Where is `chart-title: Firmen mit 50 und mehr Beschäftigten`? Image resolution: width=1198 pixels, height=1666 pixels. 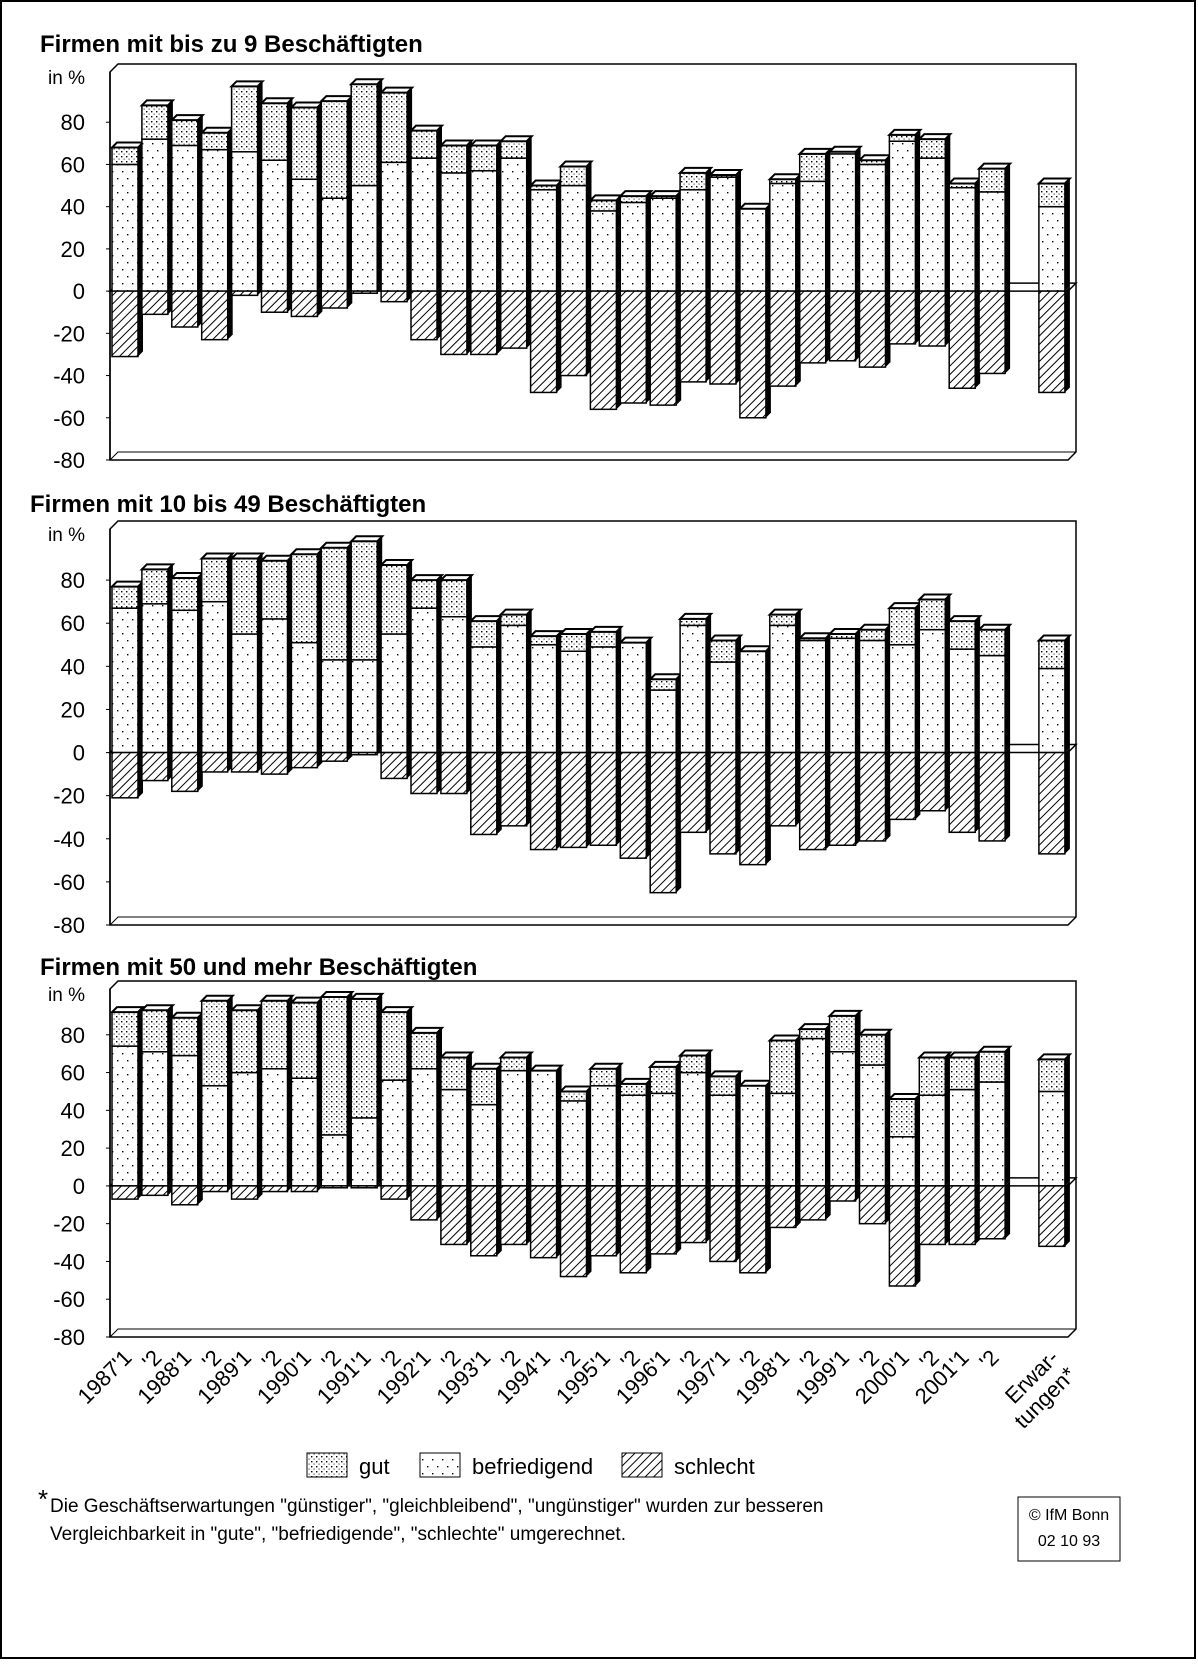
chart-title: Firmen mit 50 und mehr Beschäftigten is located at coordinates (258, 967).